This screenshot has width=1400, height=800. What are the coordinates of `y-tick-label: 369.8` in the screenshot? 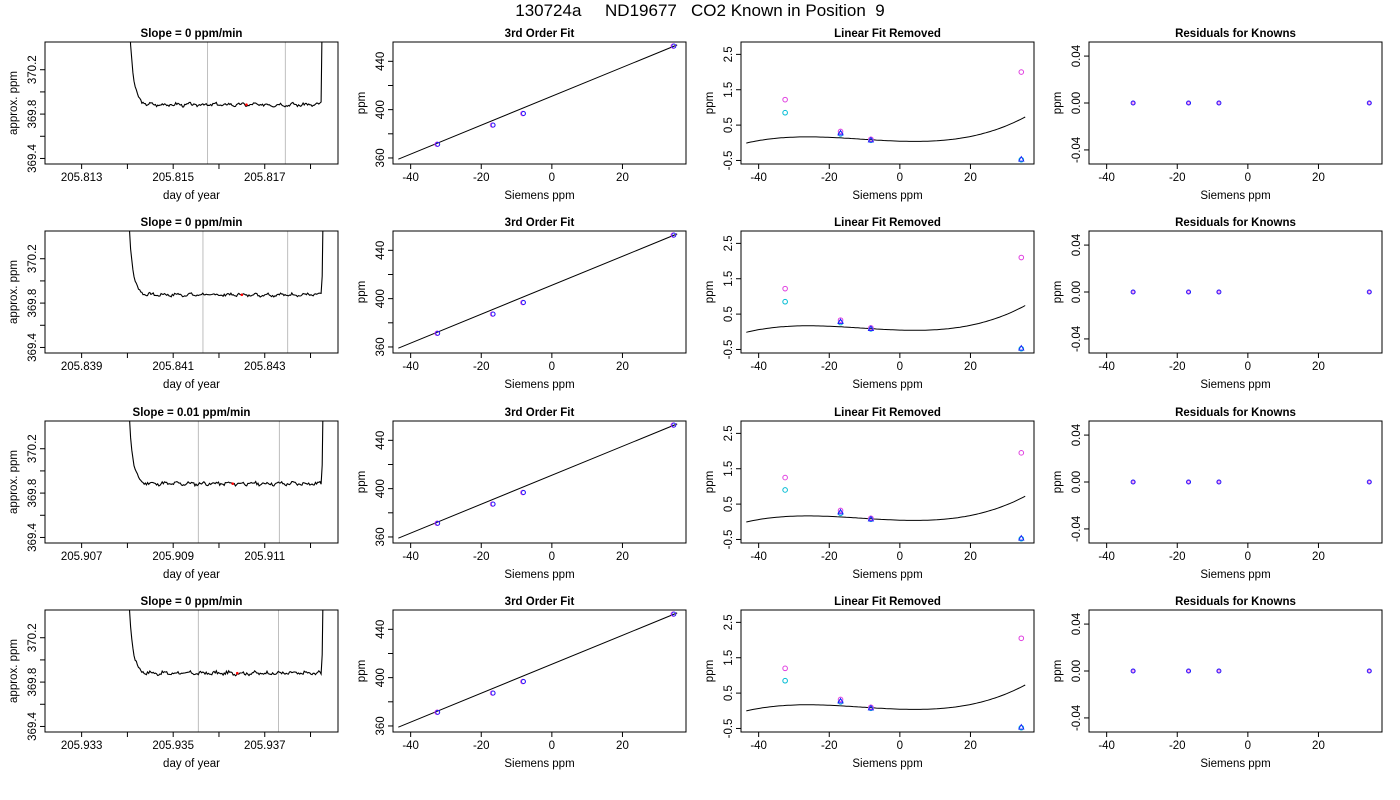 It's located at (33, 493).